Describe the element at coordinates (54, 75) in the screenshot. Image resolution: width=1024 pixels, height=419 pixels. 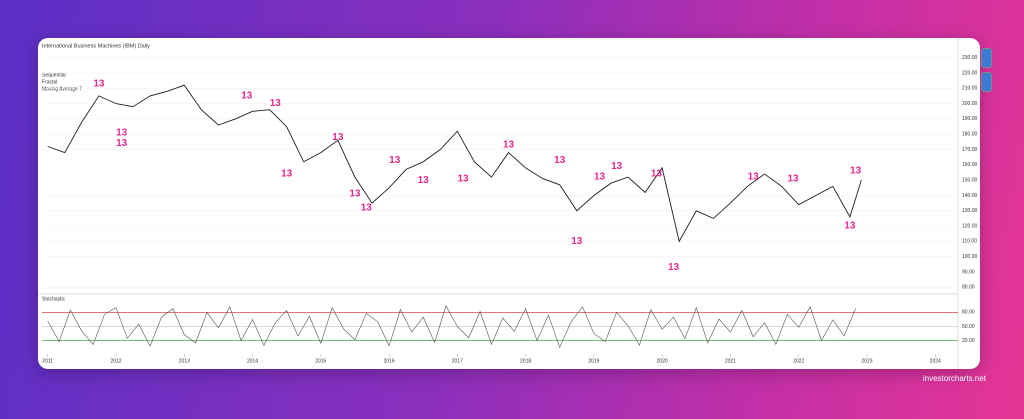
I see `indicator-label: Sequential` at that location.